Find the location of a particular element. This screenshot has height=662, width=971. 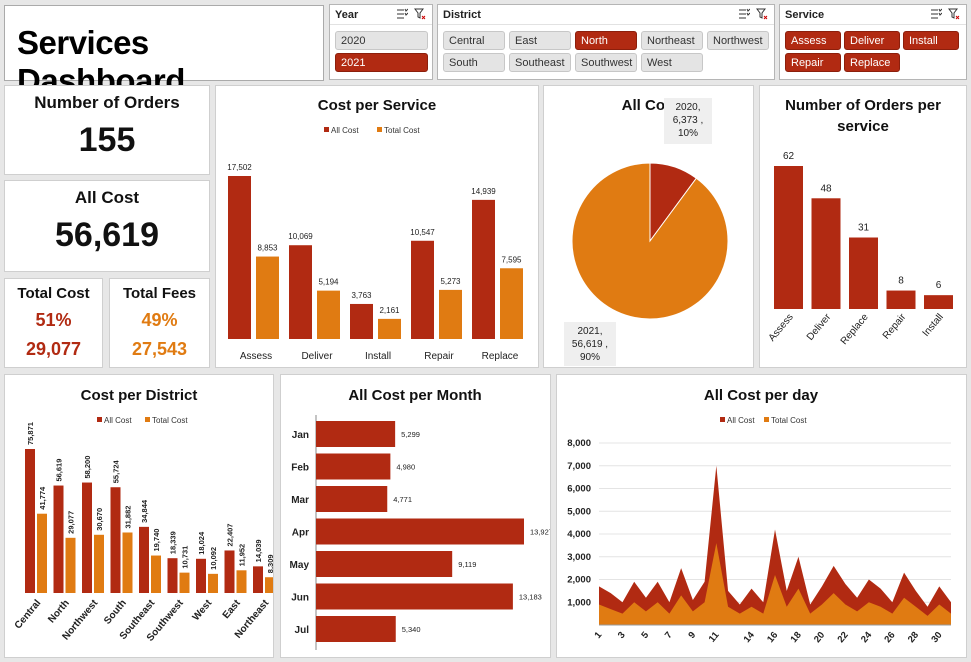

all-cost-kpi-value: 56,619 is located at coordinates (107, 235).